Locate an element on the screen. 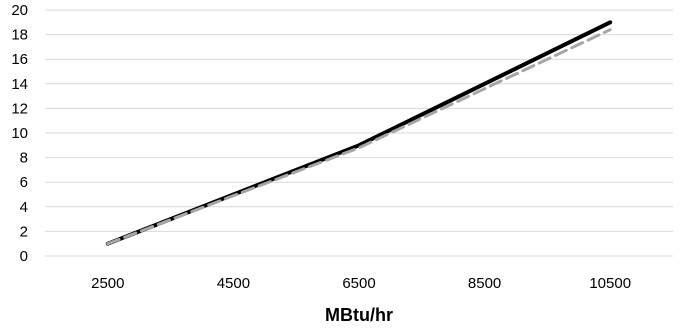 This screenshot has height=329, width=685. y-tick-label: 8 is located at coordinates (24, 158).